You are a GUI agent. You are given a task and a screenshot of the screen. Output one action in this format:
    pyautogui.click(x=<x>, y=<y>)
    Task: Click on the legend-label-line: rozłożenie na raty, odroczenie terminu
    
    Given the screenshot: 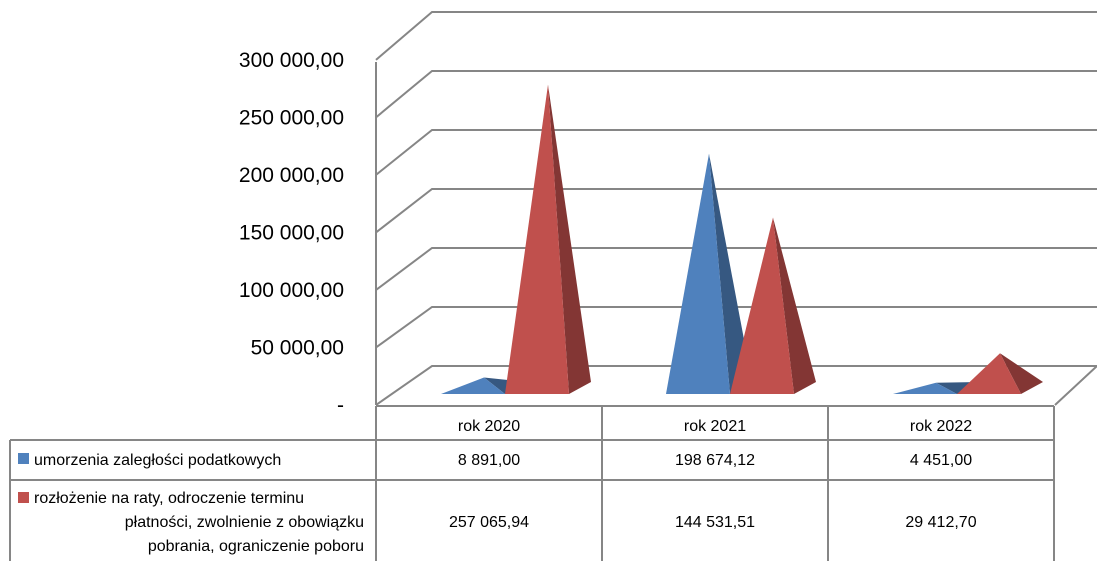 What is the action you would take?
    pyautogui.click(x=169, y=498)
    